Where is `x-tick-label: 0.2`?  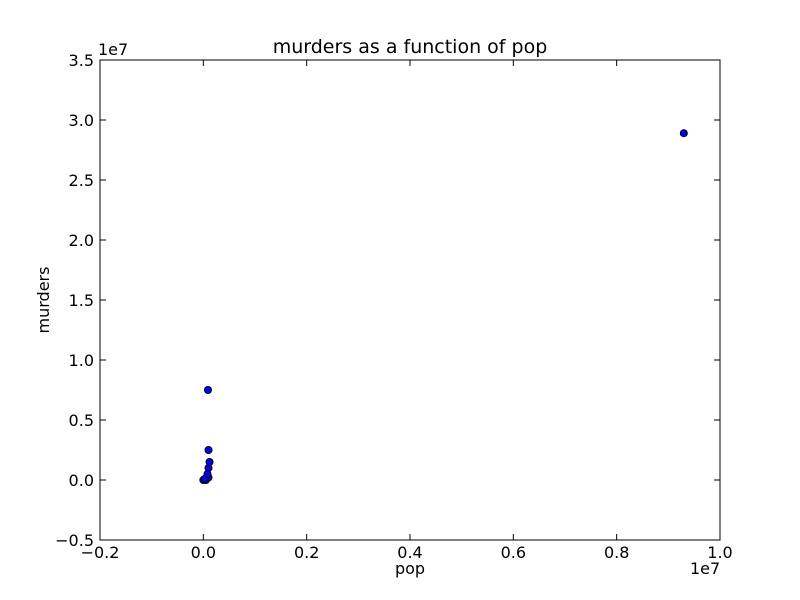
x-tick-label: 0.2 is located at coordinates (306, 552).